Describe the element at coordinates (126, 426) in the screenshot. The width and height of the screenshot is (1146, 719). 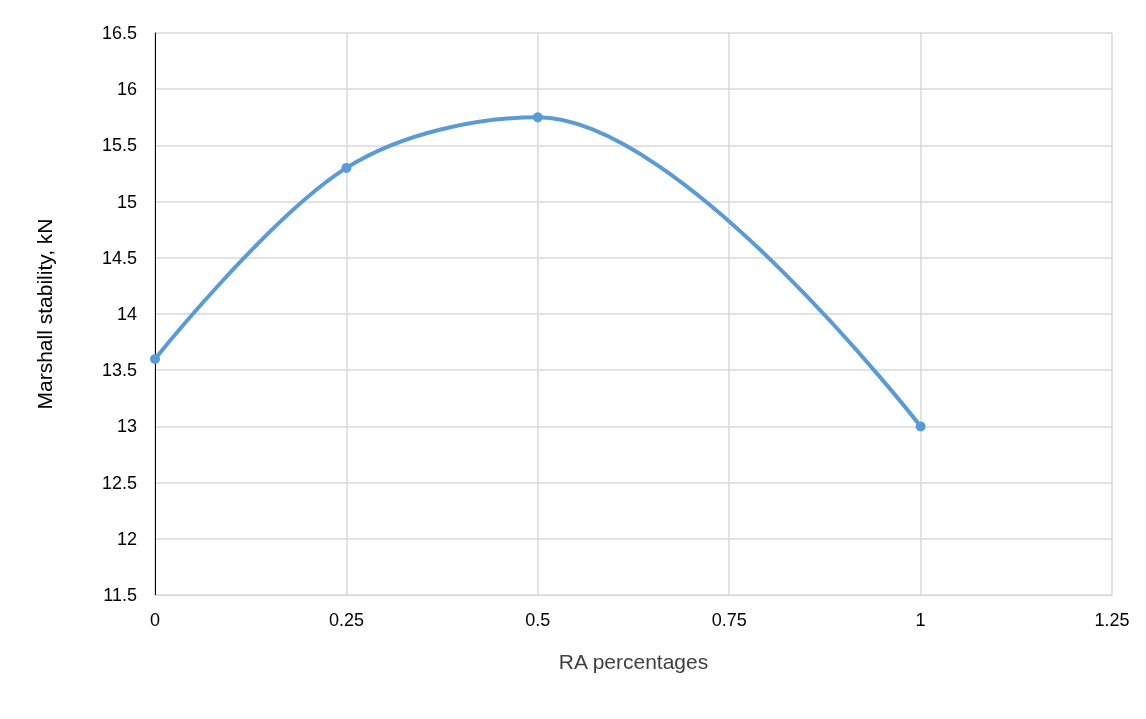
I see `y-tick-label: 13` at that location.